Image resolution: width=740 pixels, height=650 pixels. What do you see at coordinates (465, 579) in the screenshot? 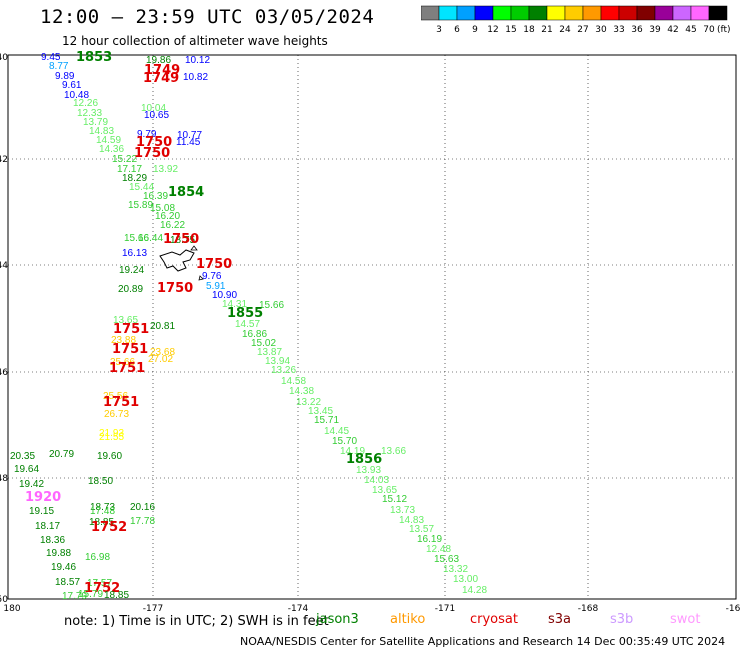
I see `wave-height-label: 13.00` at bounding box center [465, 579].